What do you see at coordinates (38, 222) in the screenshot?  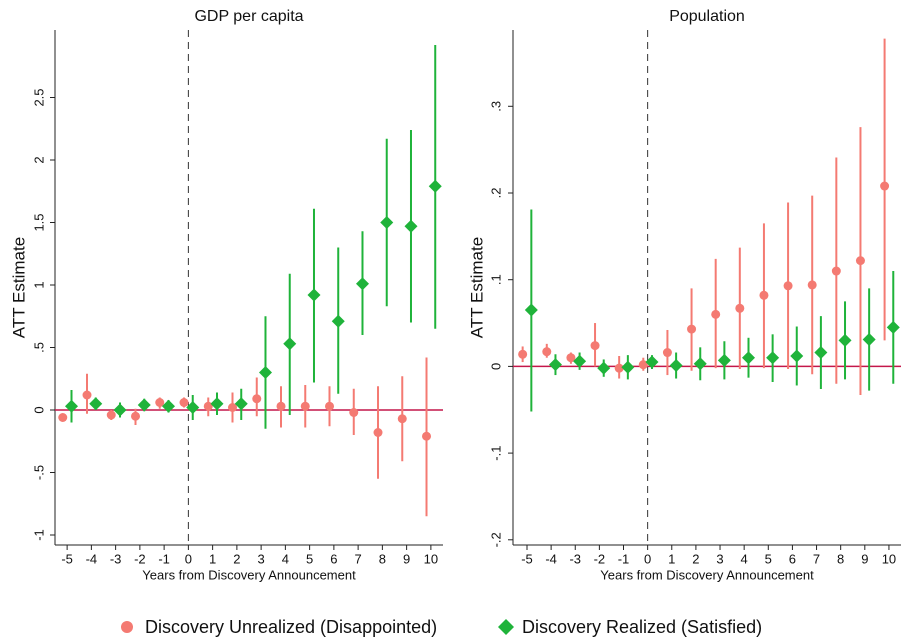 I see `y-tick-label: 1.5` at bounding box center [38, 222].